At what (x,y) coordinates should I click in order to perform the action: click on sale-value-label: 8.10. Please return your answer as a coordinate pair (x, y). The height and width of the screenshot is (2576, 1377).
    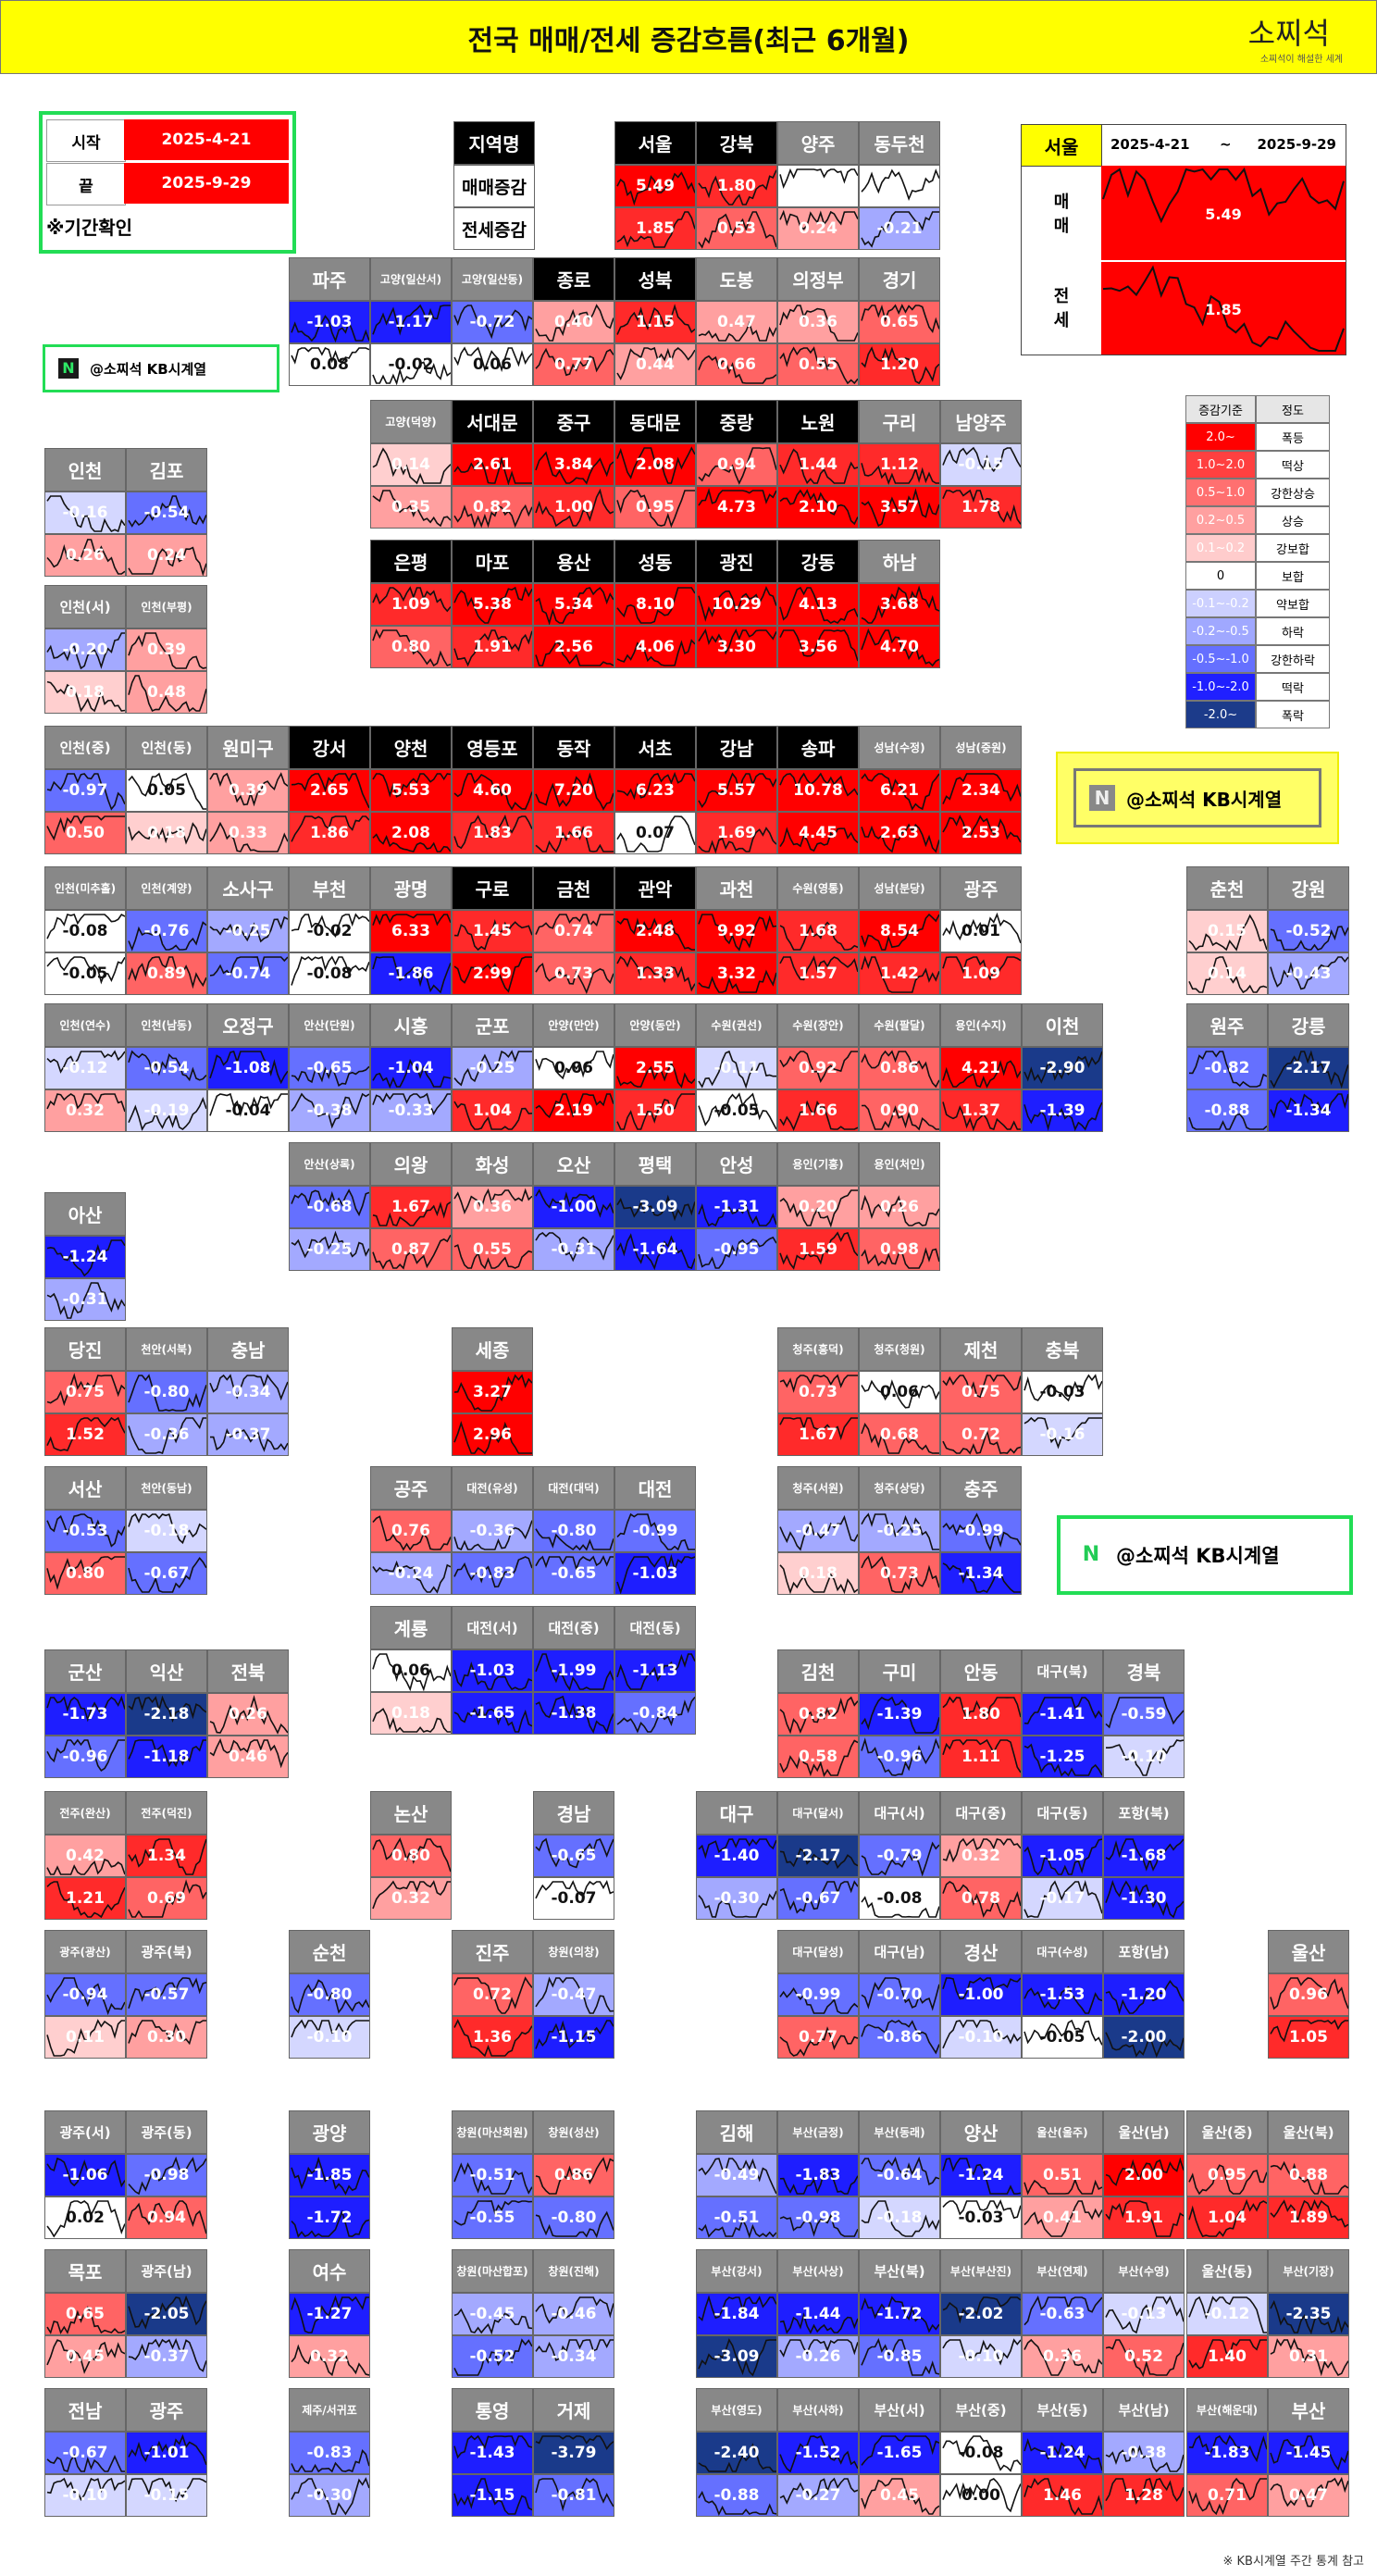
    Looking at the image, I should click on (656, 604).